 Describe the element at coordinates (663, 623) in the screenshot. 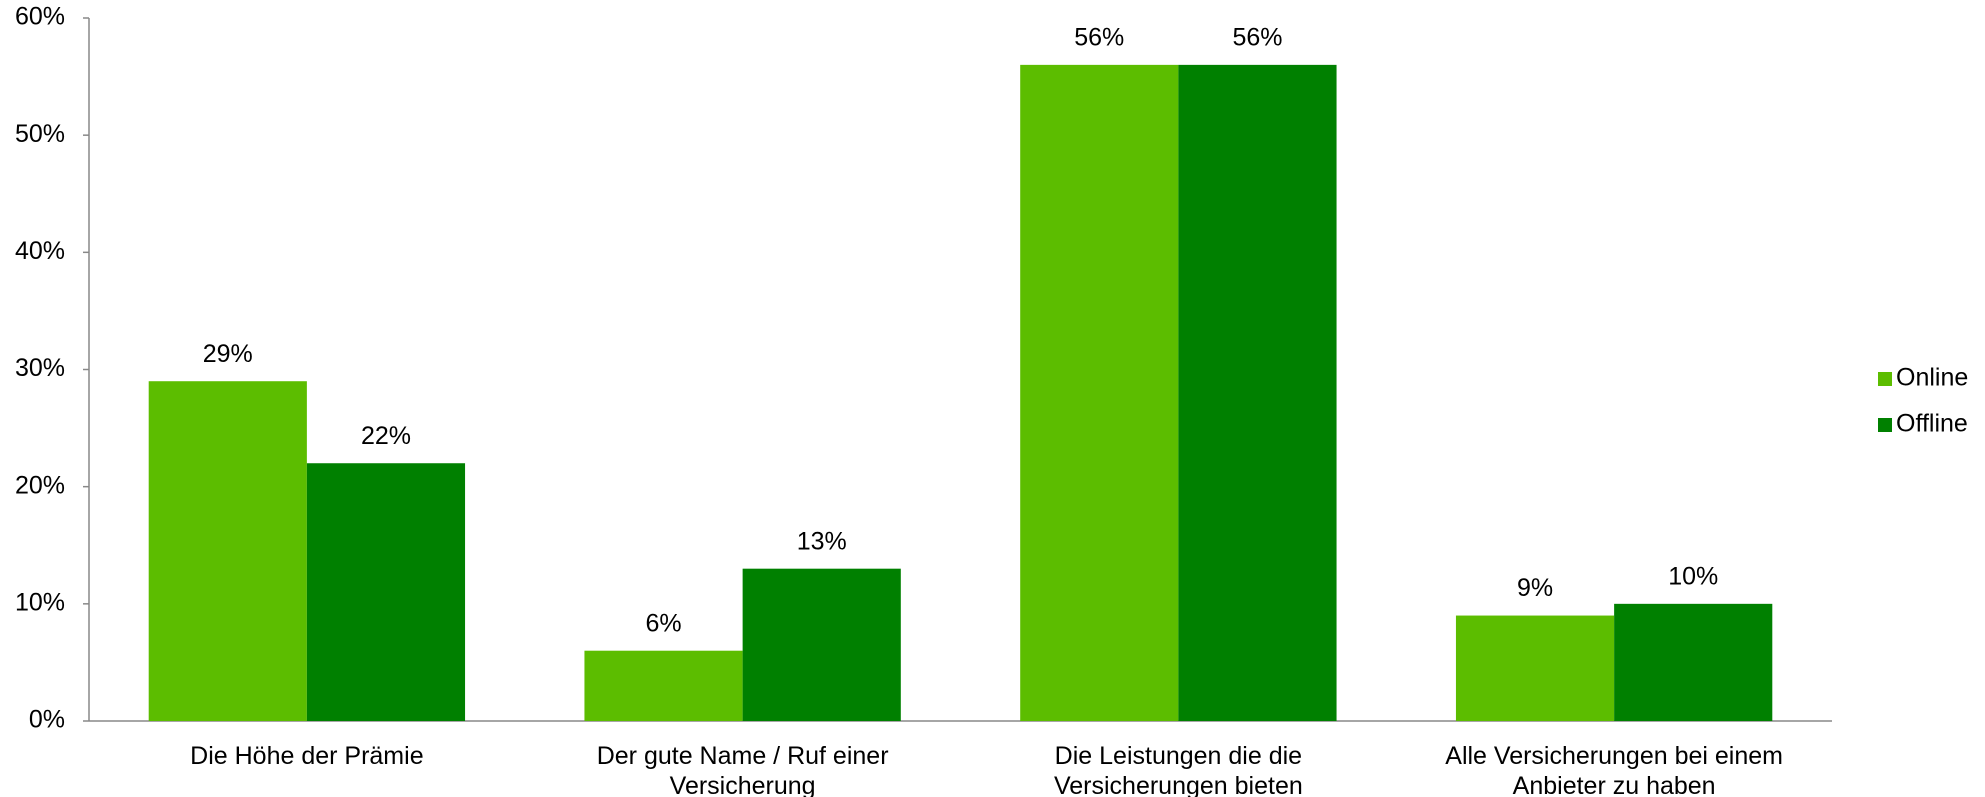

I see `value-label: 6%` at that location.